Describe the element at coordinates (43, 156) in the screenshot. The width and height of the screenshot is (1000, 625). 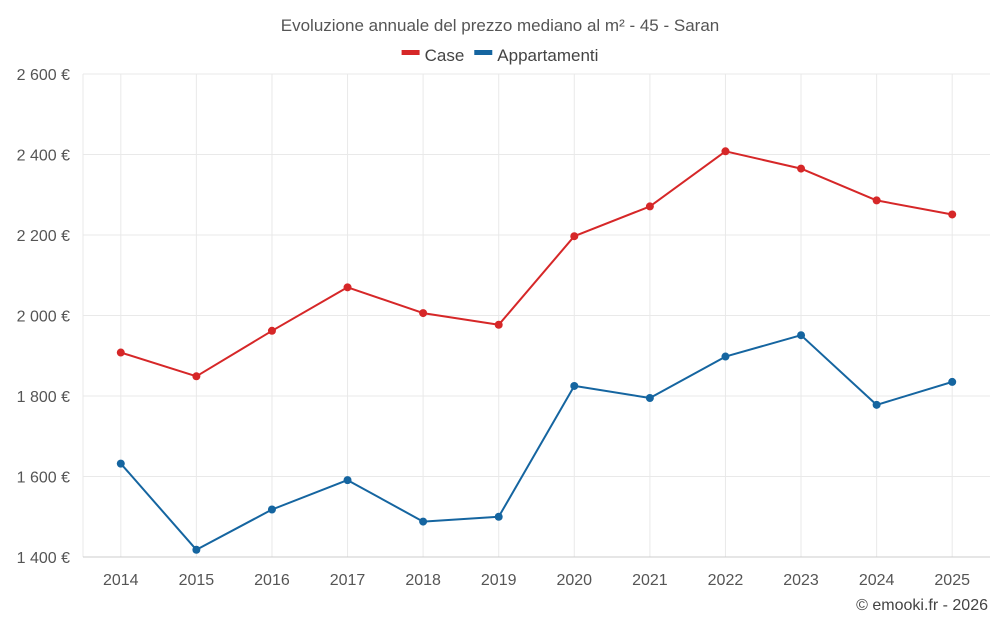
I see `y-tick-label: 2 400 €` at that location.